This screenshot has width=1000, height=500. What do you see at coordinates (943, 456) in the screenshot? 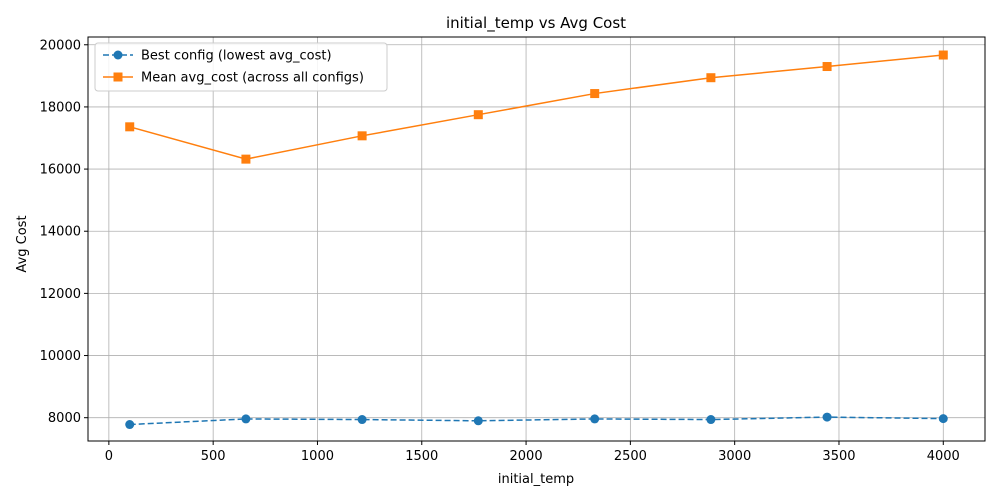
I see `x-tick-label: 4000` at bounding box center [943, 456].